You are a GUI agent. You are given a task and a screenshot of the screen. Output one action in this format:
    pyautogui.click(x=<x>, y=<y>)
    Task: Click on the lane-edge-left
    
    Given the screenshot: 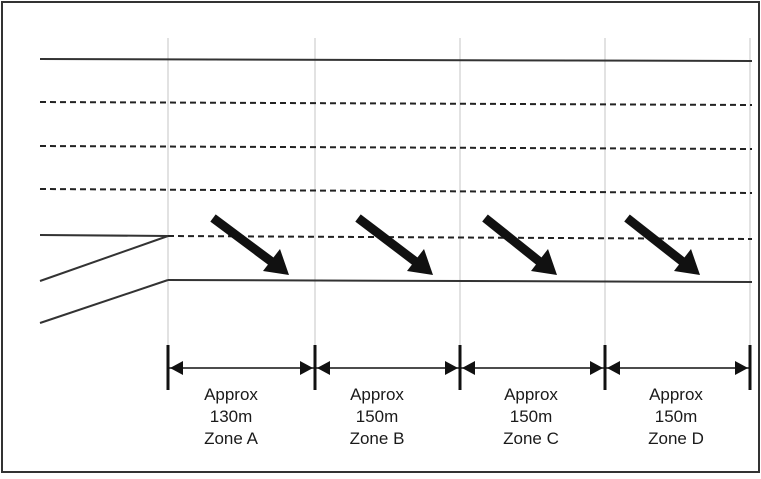 What is the action you would take?
    pyautogui.click(x=104, y=235)
    